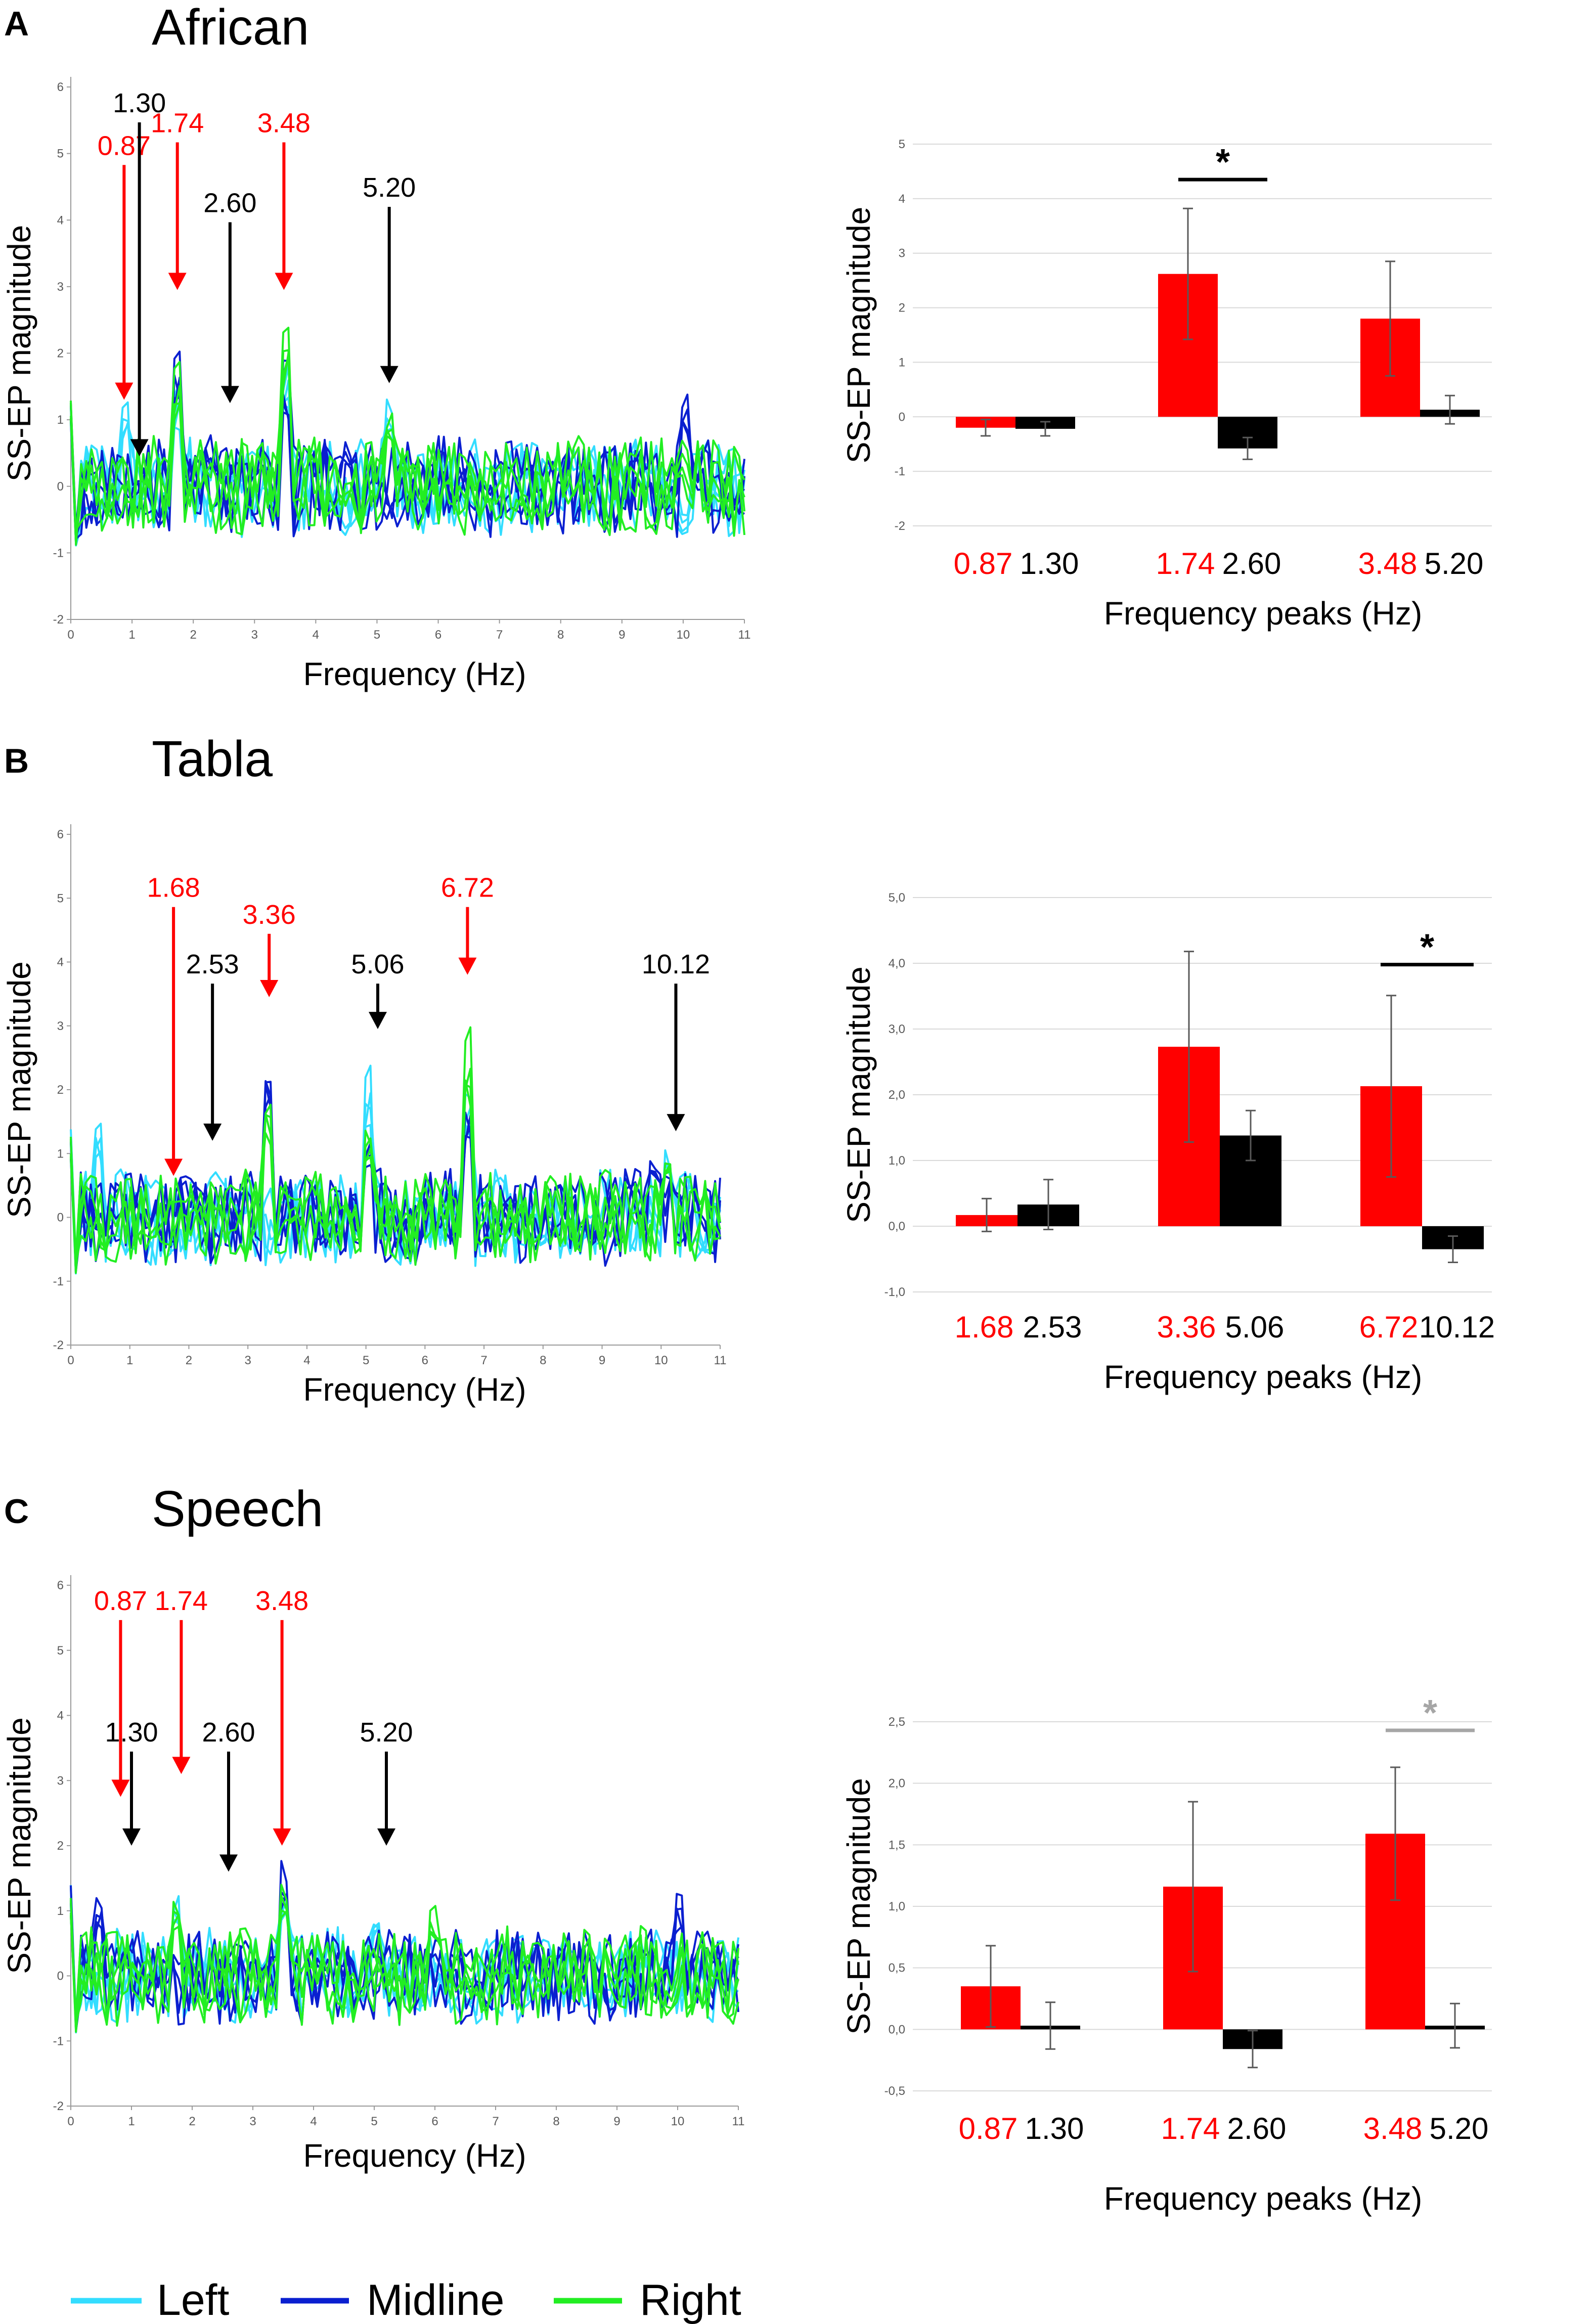 This screenshot has width=1593, height=2324. I want to click on category-label: 0.87, so click(983, 563).